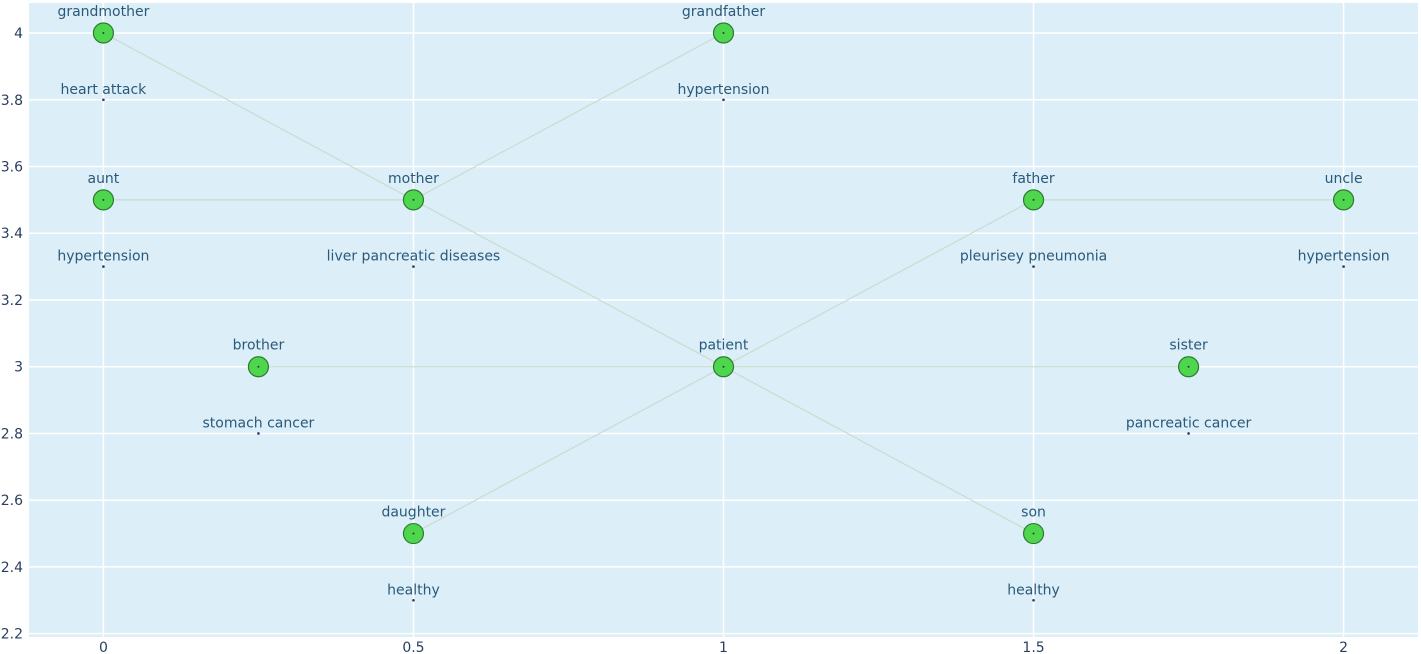 This screenshot has height=654, width=1421. What do you see at coordinates (1033, 257) in the screenshot?
I see `condition-label: pleurisey pneumonia` at bounding box center [1033, 257].